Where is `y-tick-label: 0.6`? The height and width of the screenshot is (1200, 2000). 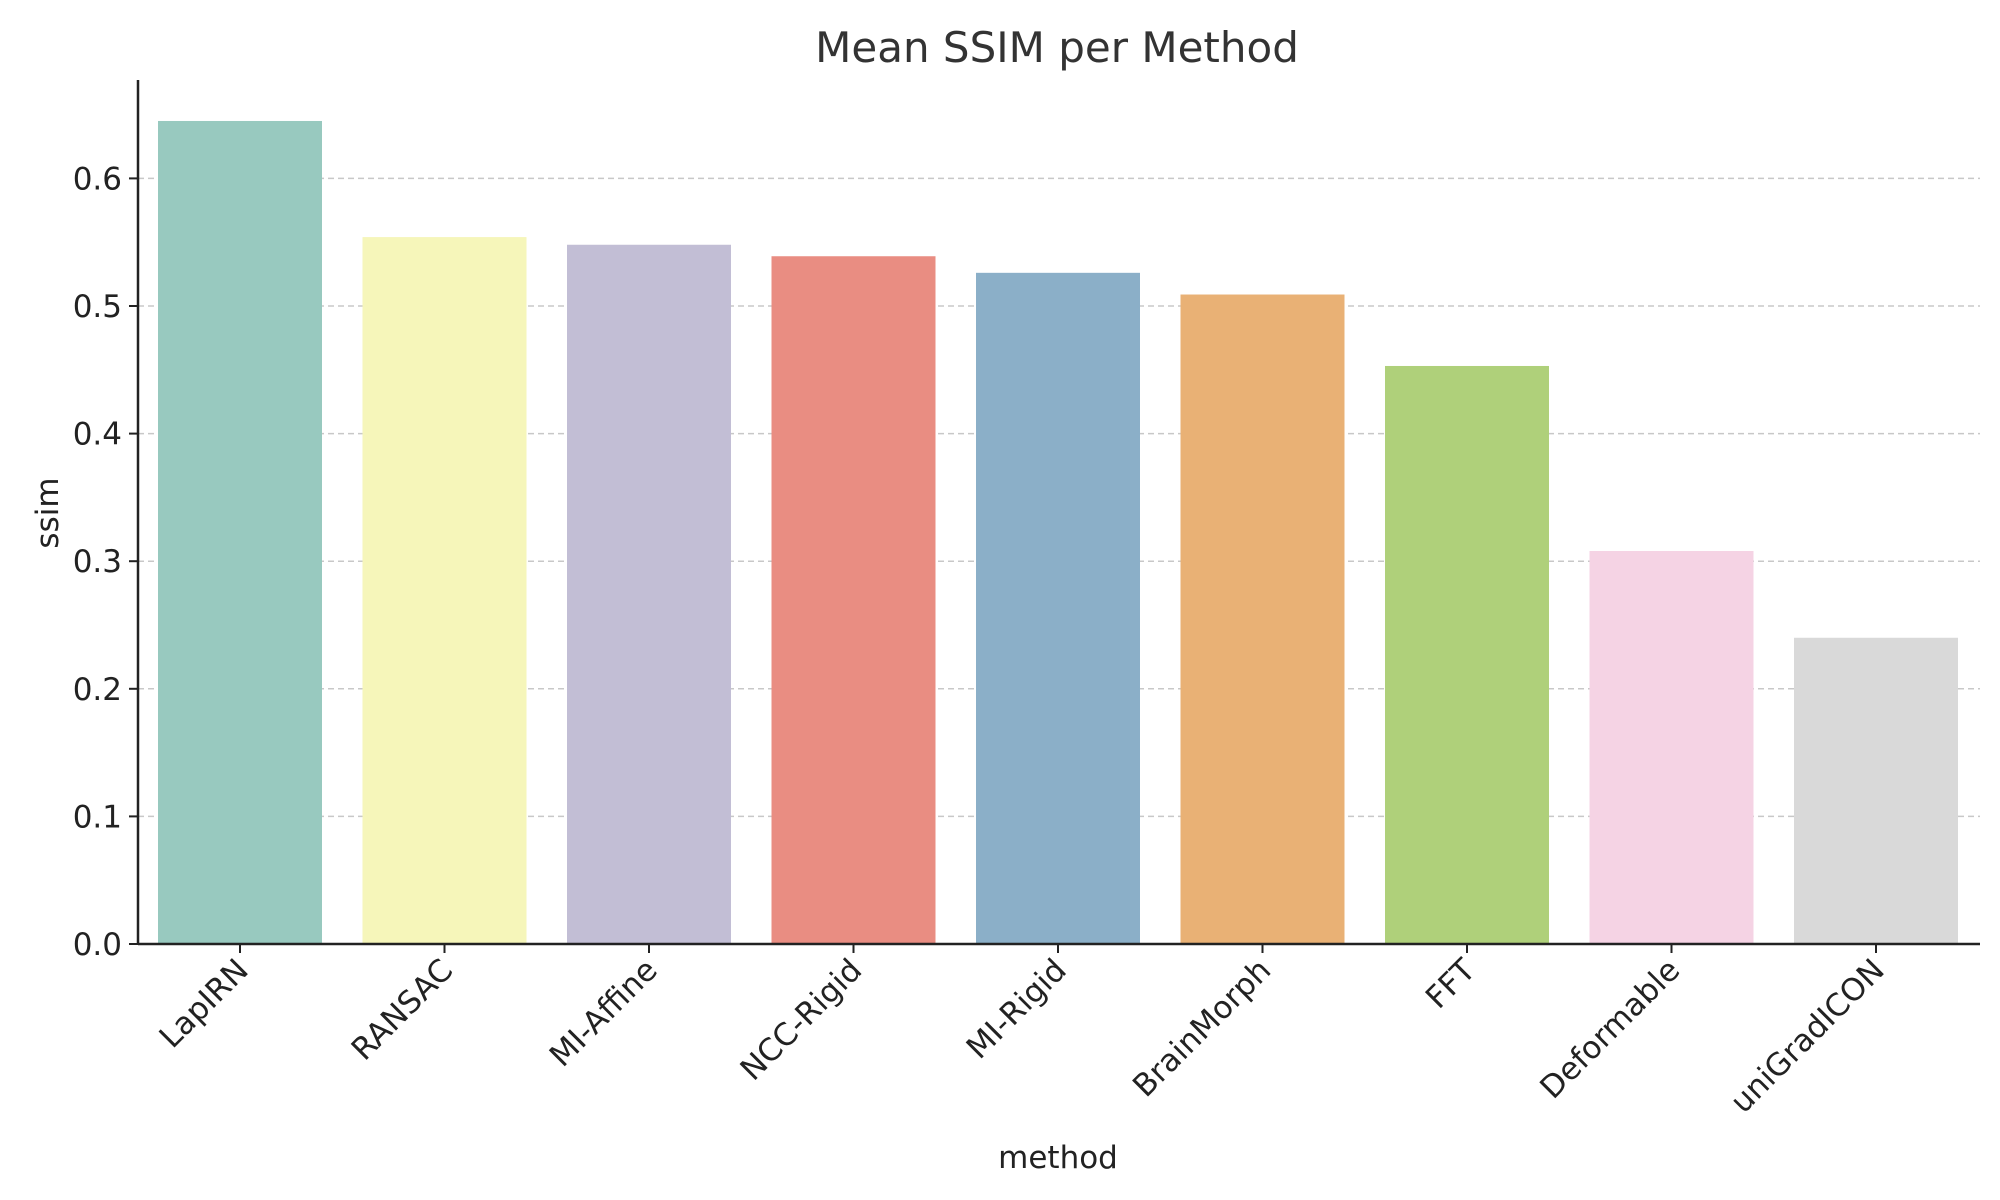
y-tick-label: 0.6 is located at coordinates (97, 179).